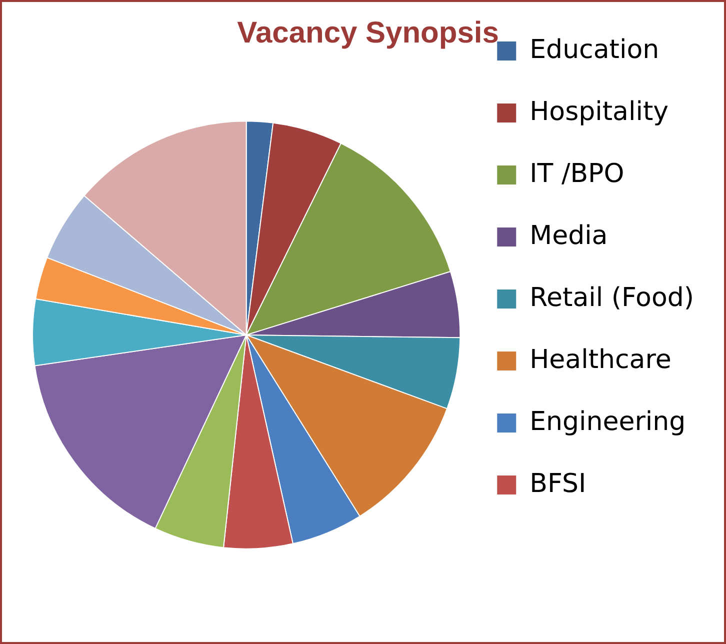  What do you see at coordinates (612, 297) in the screenshot?
I see `legend-label: Retail (Food)` at bounding box center [612, 297].